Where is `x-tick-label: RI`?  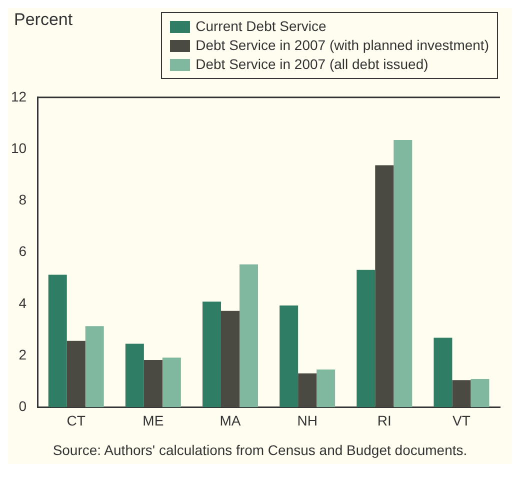
x-tick-label: RI is located at coordinates (384, 420).